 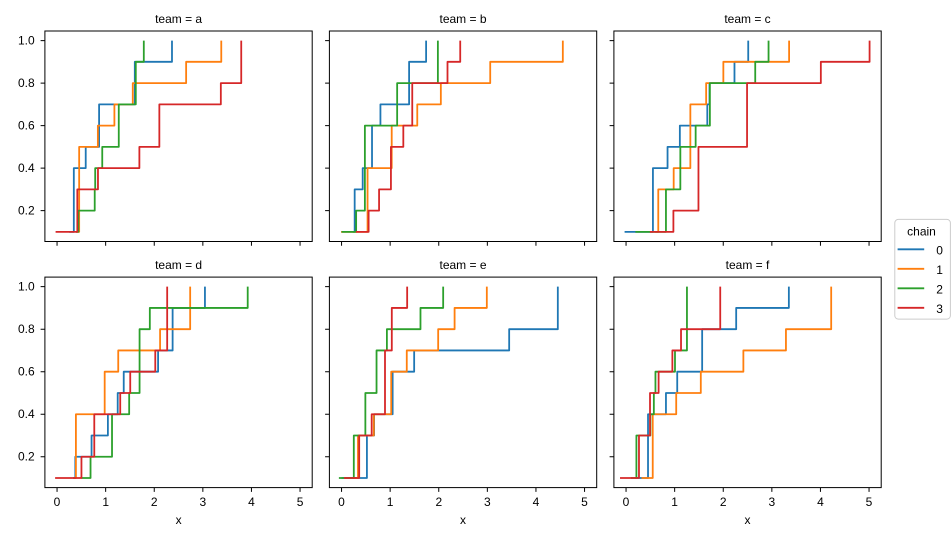 I want to click on svg-text: chain, so click(x=921, y=232).